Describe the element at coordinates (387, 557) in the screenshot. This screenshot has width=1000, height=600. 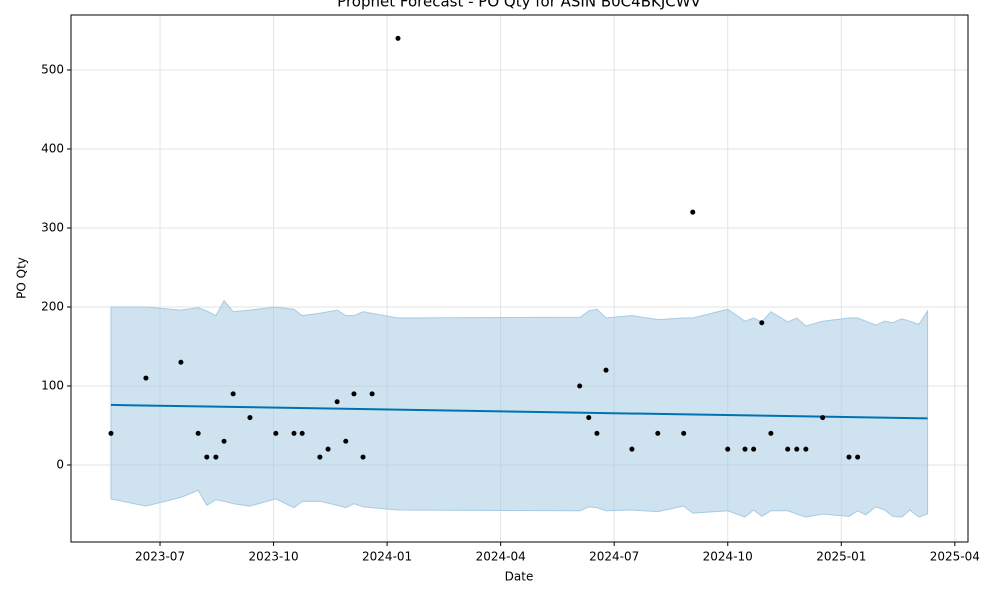
I see `x-tick-label: 2024-01` at that location.